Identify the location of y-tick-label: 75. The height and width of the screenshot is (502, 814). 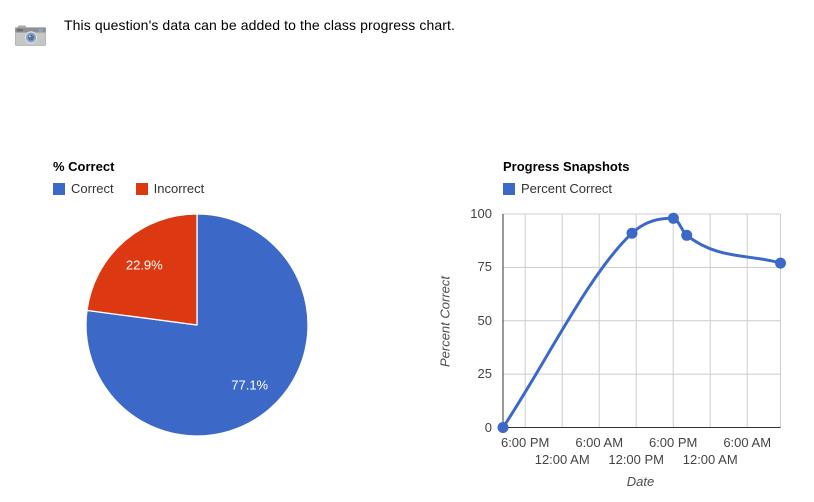
(484, 267).